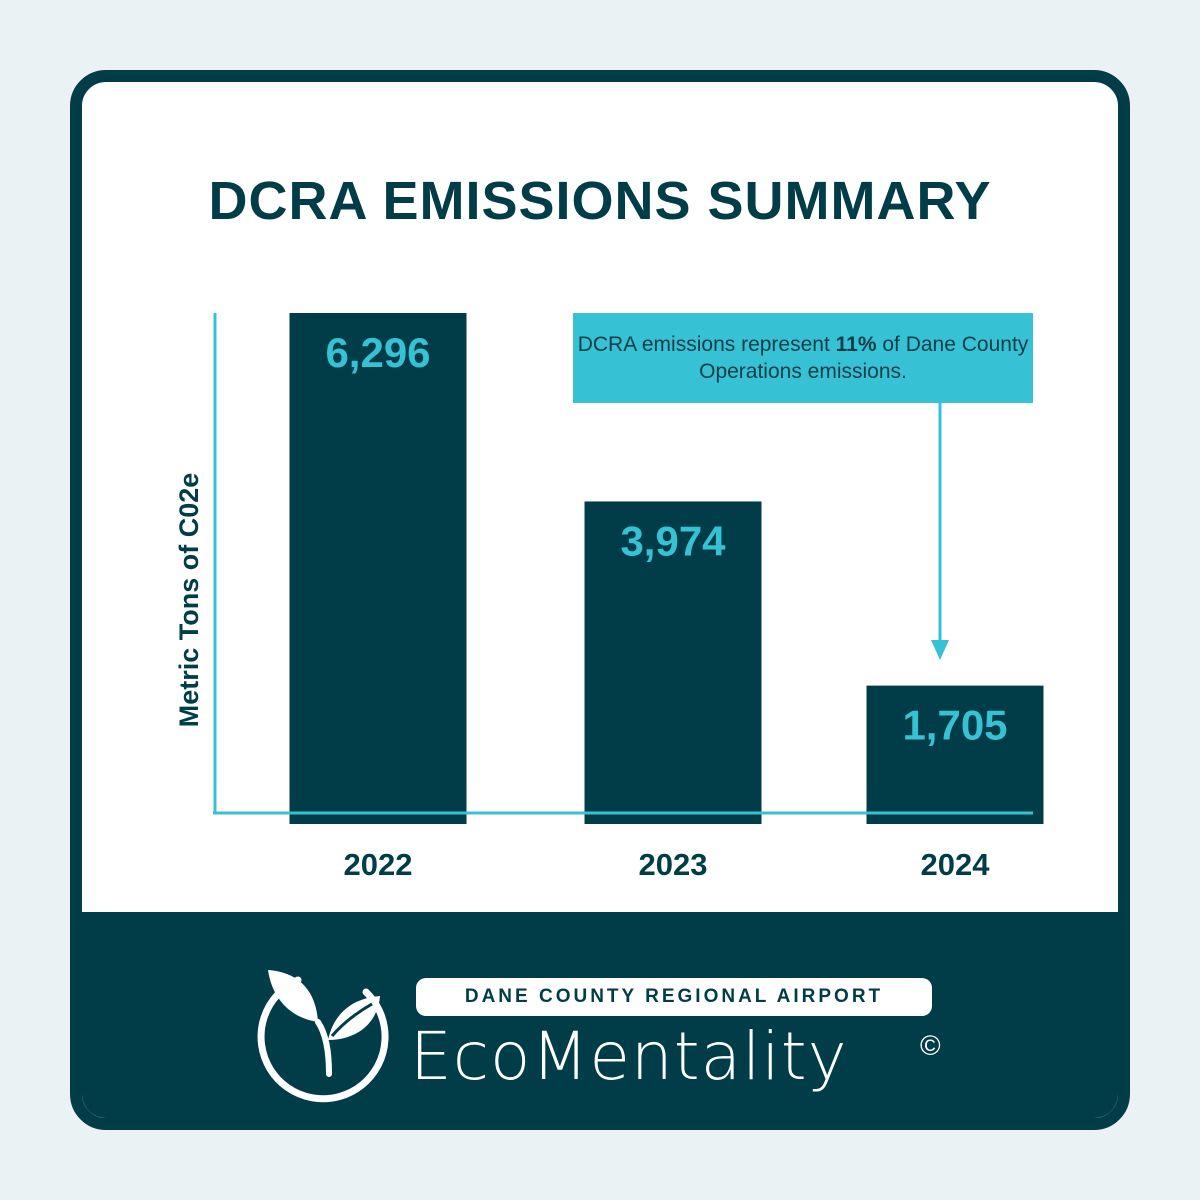 The image size is (1200, 1200). I want to click on leaf-sprout-icon, so click(323, 1036).